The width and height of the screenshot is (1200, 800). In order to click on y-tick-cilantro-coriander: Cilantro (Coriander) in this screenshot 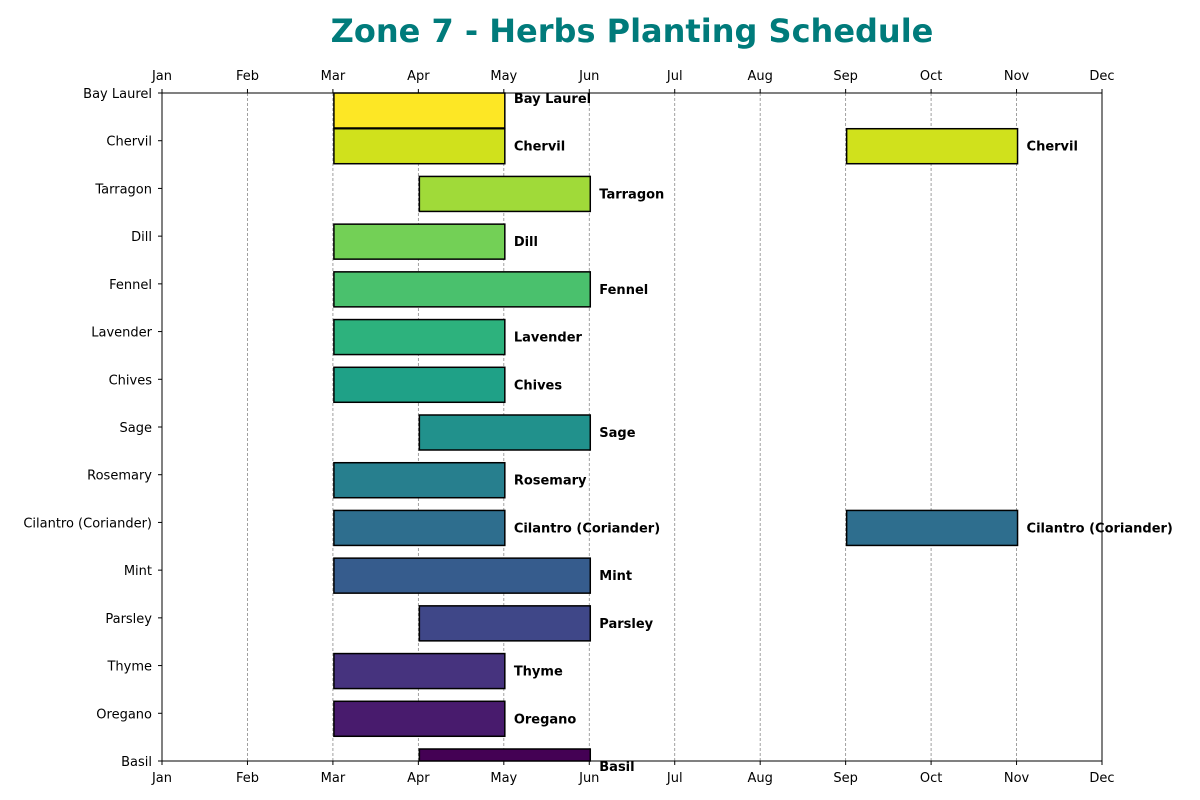, I will do `click(87, 523)`.